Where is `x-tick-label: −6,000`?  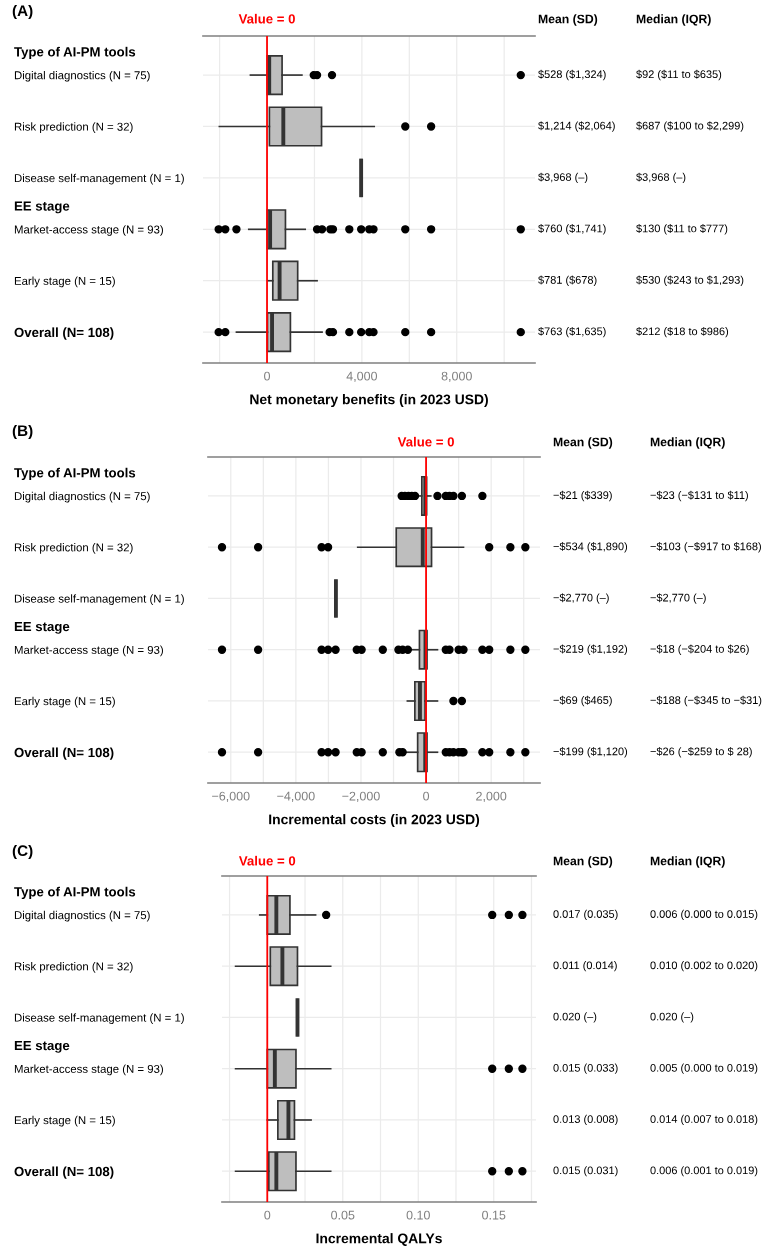 x-tick-label: −6,000 is located at coordinates (231, 796).